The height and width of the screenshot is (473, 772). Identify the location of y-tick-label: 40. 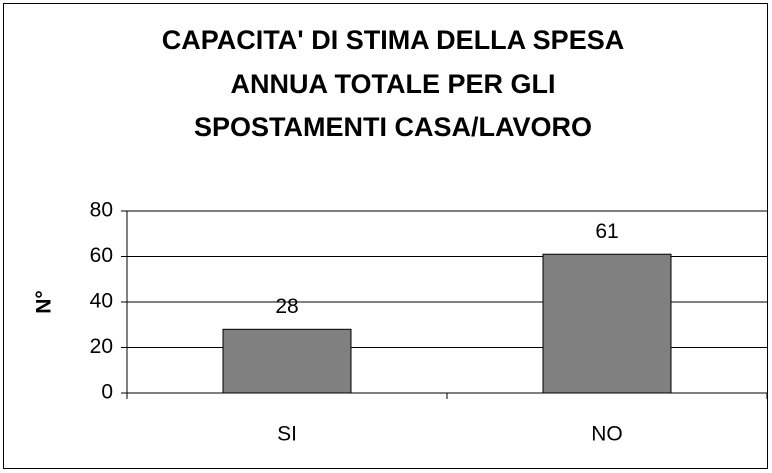
(101, 301).